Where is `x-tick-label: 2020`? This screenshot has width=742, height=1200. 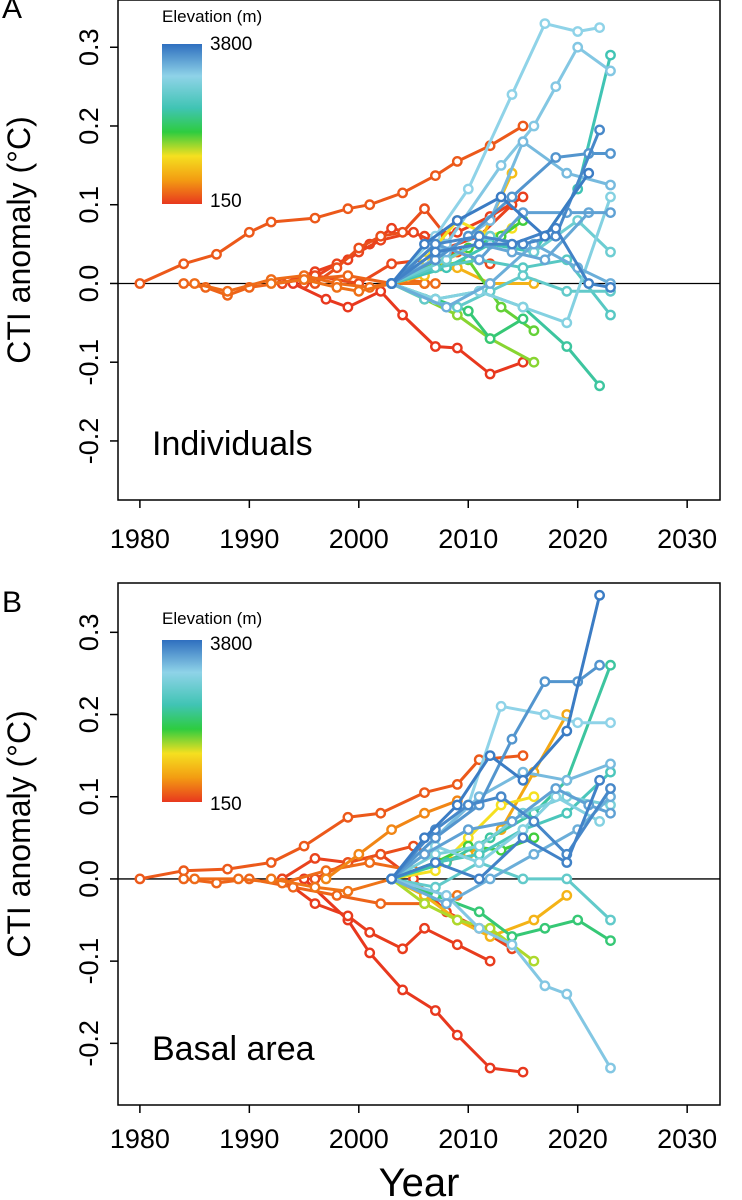 x-tick-label: 2020 is located at coordinates (578, 1139).